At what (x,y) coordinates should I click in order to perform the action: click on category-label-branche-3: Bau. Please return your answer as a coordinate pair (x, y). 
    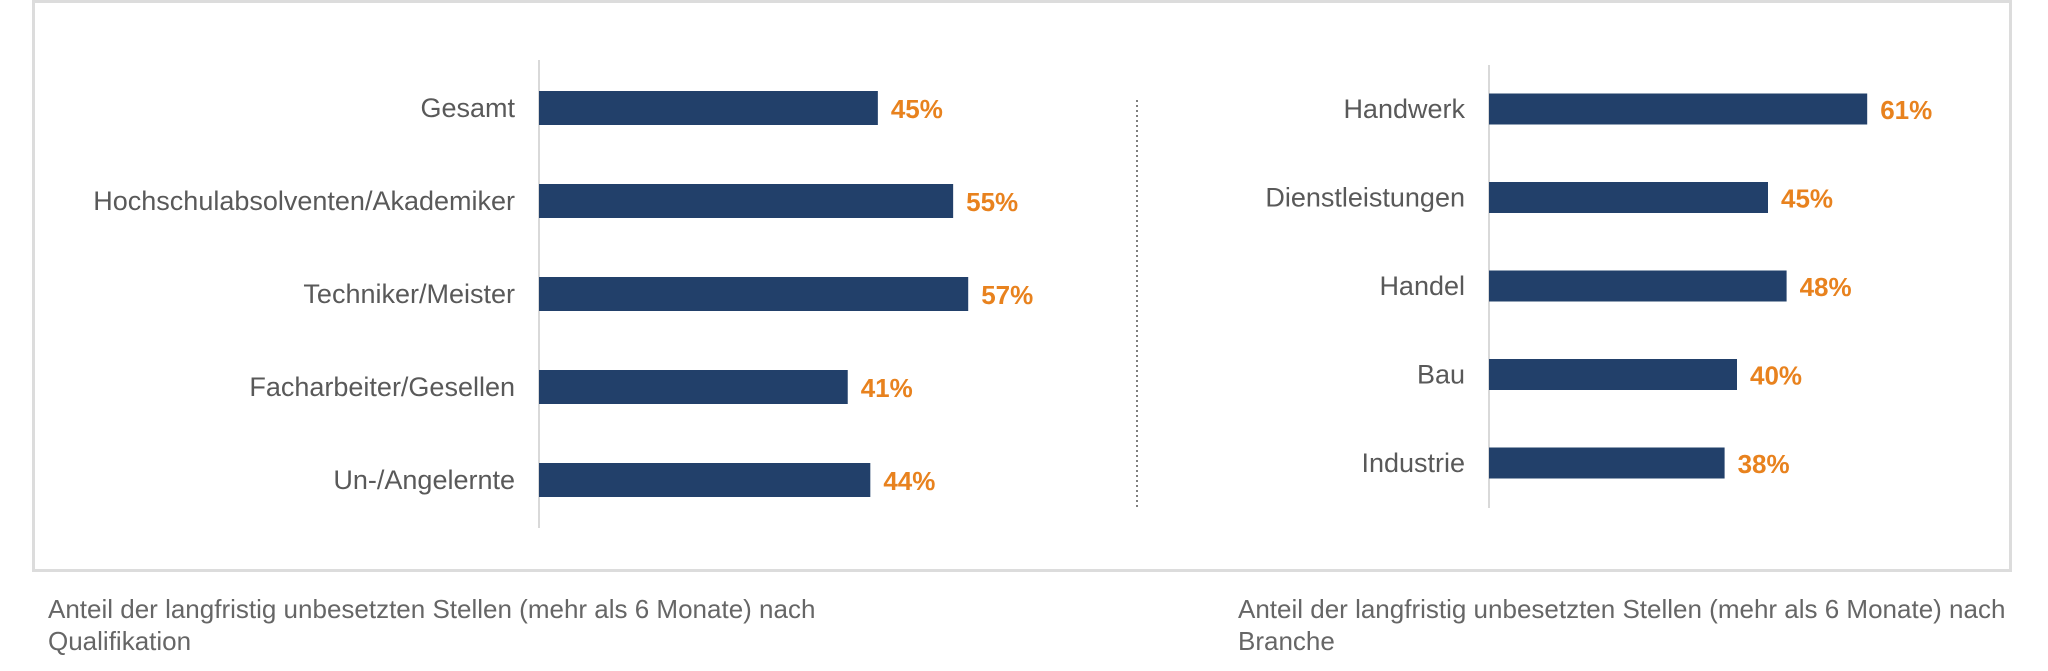
    Looking at the image, I should click on (1441, 375).